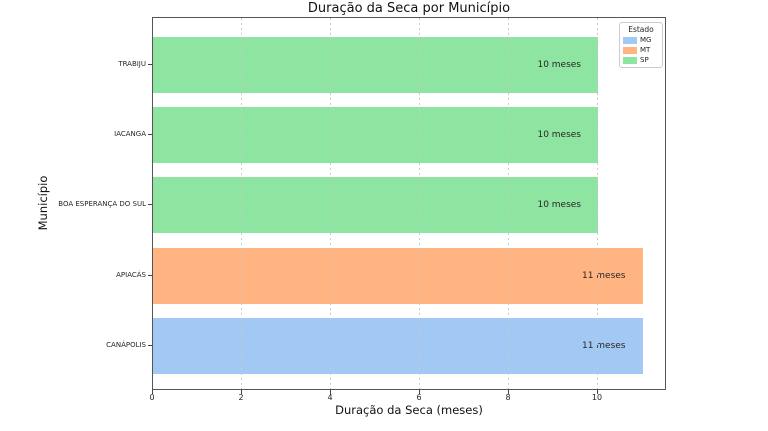  What do you see at coordinates (398, 275) in the screenshot?
I see `bar-apiacás: 11 meses` at bounding box center [398, 275].